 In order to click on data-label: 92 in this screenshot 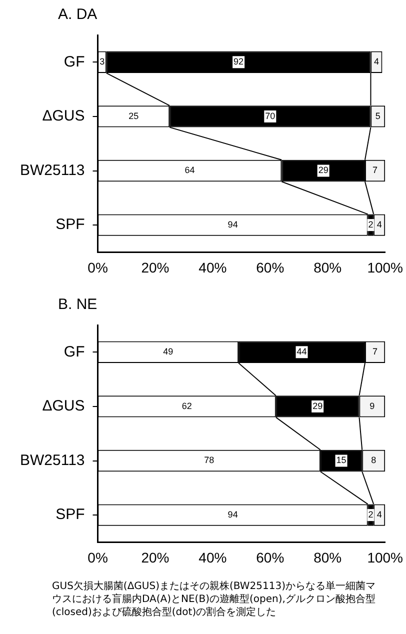, I will do `click(239, 61)`.